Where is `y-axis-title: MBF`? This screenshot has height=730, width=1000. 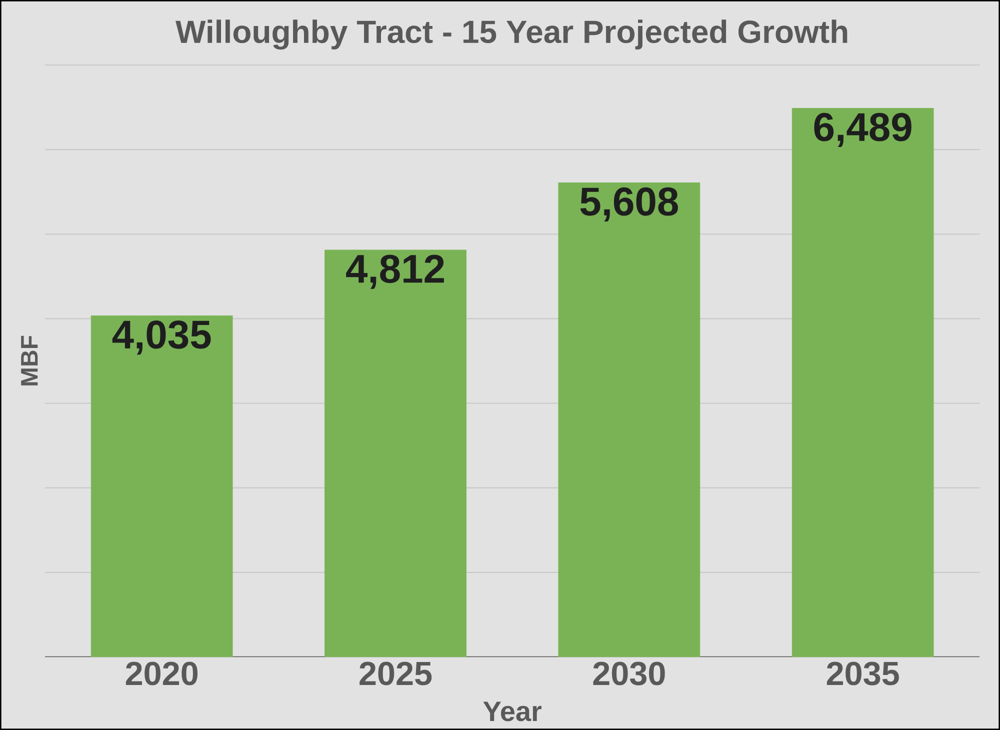
y-axis-title: MBF is located at coordinates (29, 361).